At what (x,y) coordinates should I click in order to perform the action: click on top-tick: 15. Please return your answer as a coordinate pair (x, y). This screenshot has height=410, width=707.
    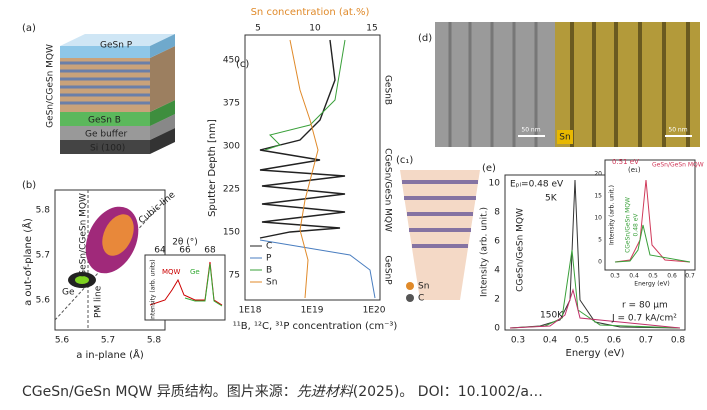
    Looking at the image, I should click on (371, 29).